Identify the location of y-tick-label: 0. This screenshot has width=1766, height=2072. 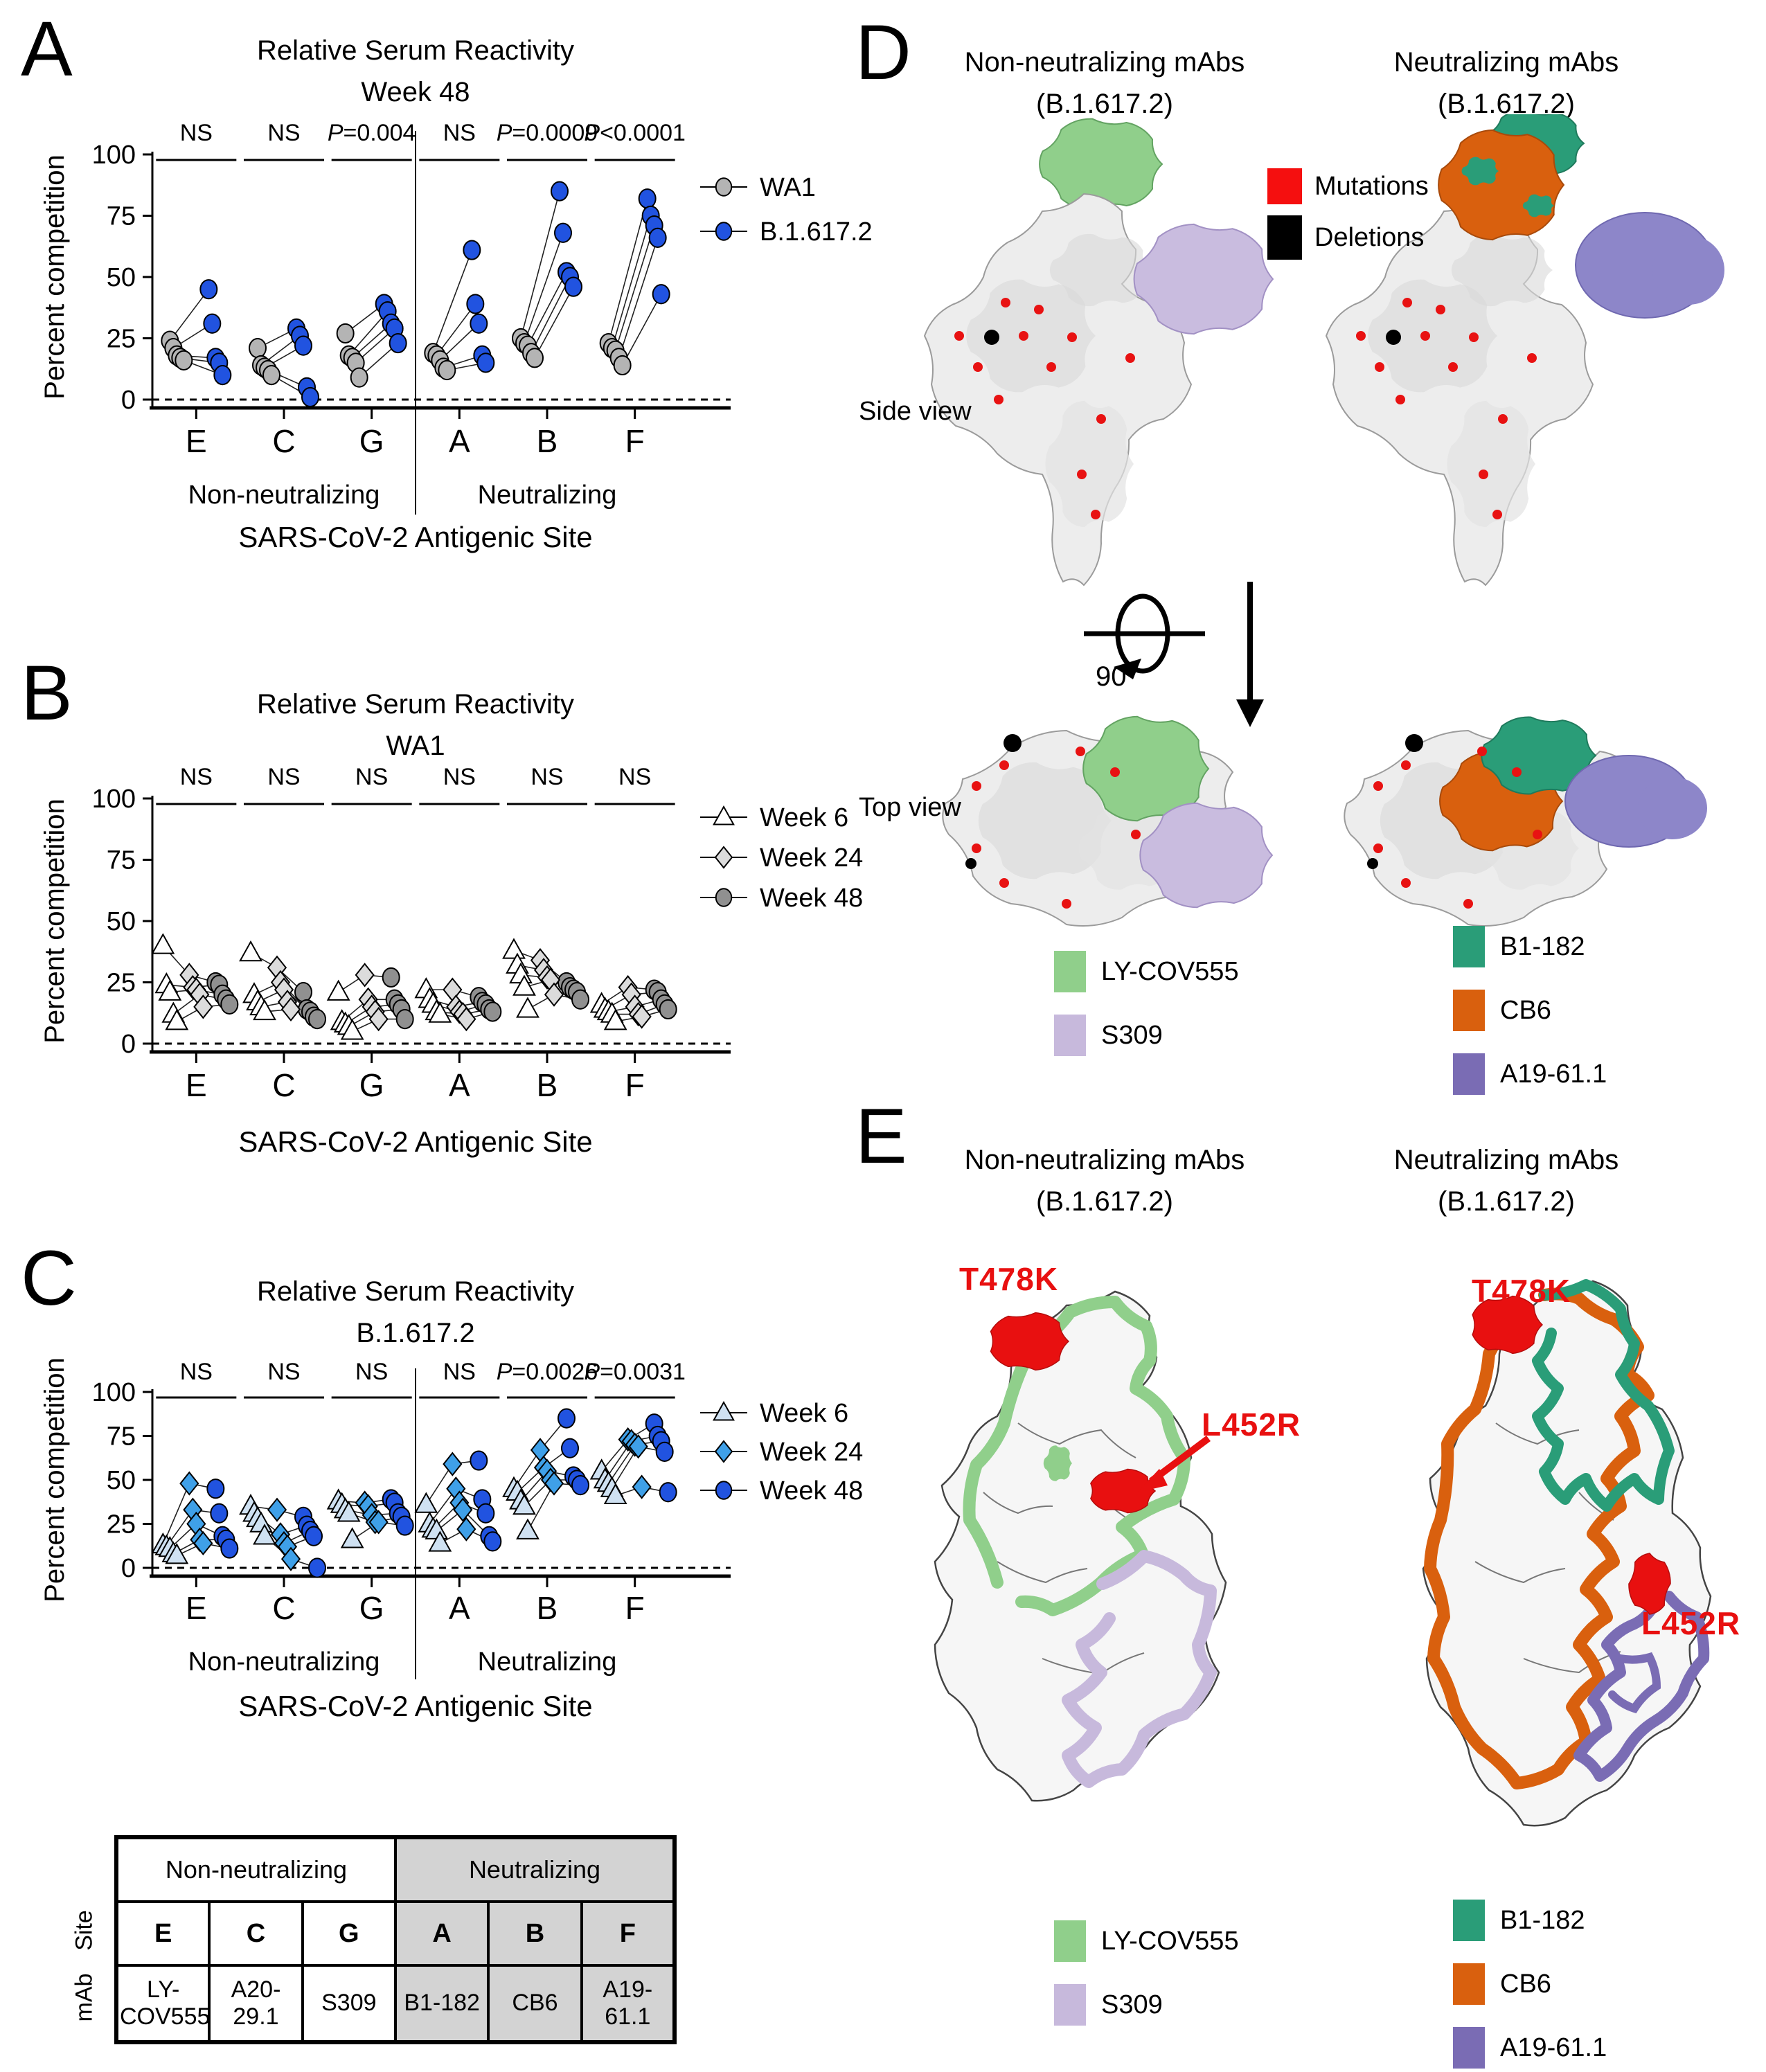
(128, 1568).